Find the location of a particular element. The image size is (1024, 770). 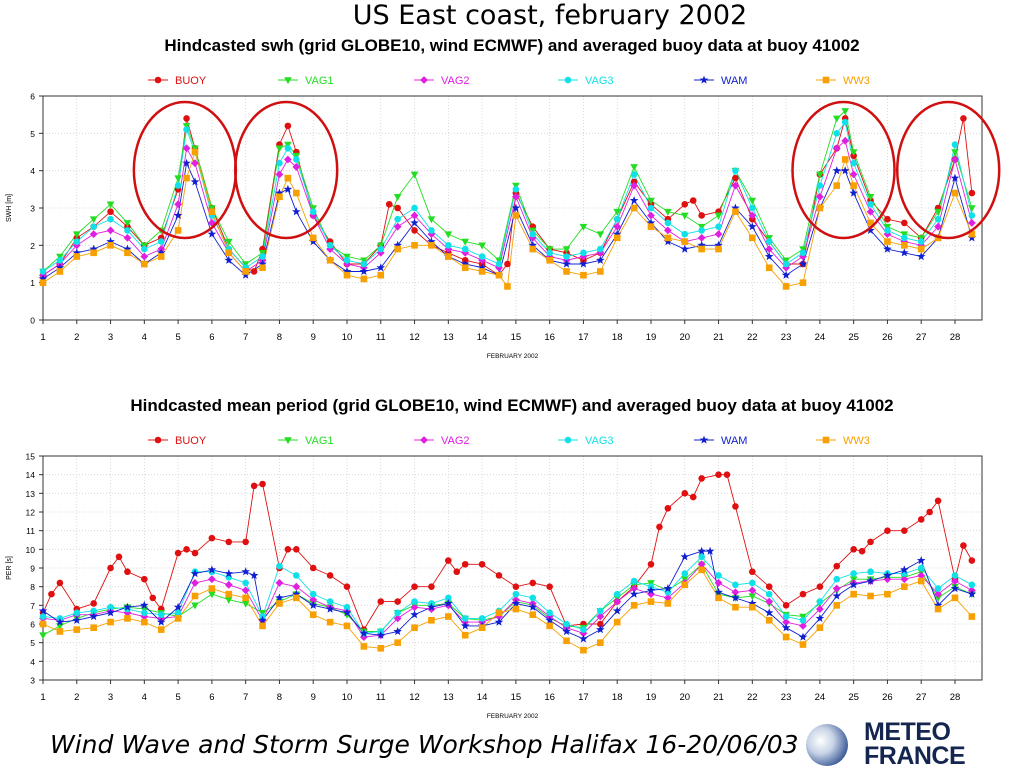

meteo-france-logo: METEO FRANCE is located at coordinates (891, 743).